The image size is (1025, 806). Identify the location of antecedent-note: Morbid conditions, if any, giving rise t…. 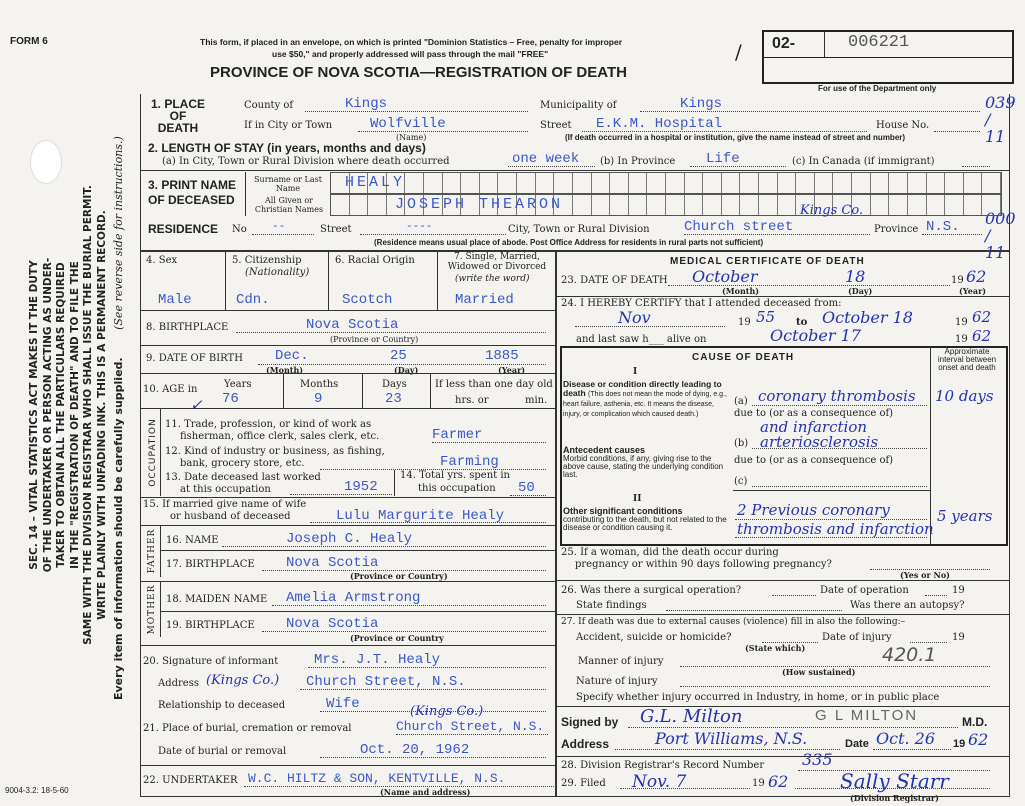
(643, 466).